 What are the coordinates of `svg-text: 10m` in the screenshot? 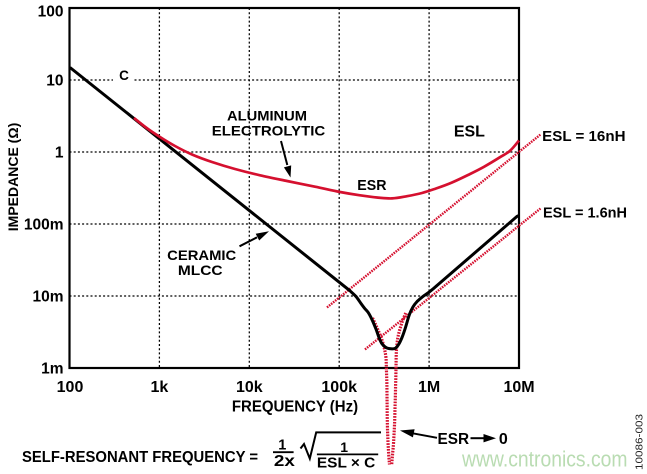 It's located at (47, 297).